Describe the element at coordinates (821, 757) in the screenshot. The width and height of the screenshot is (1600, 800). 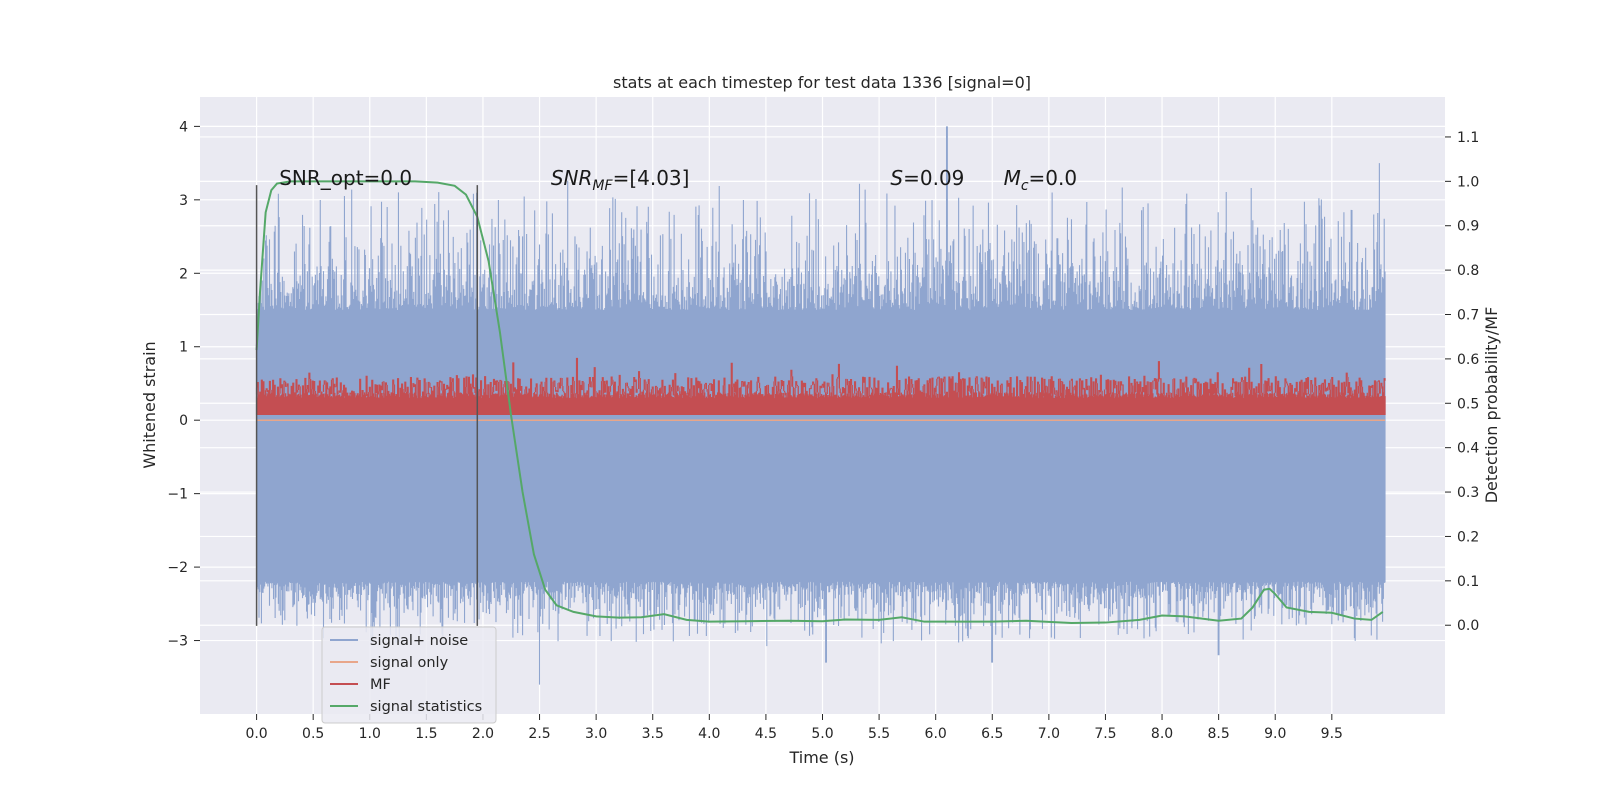
I see `x-axis-label: Time (s)` at that location.